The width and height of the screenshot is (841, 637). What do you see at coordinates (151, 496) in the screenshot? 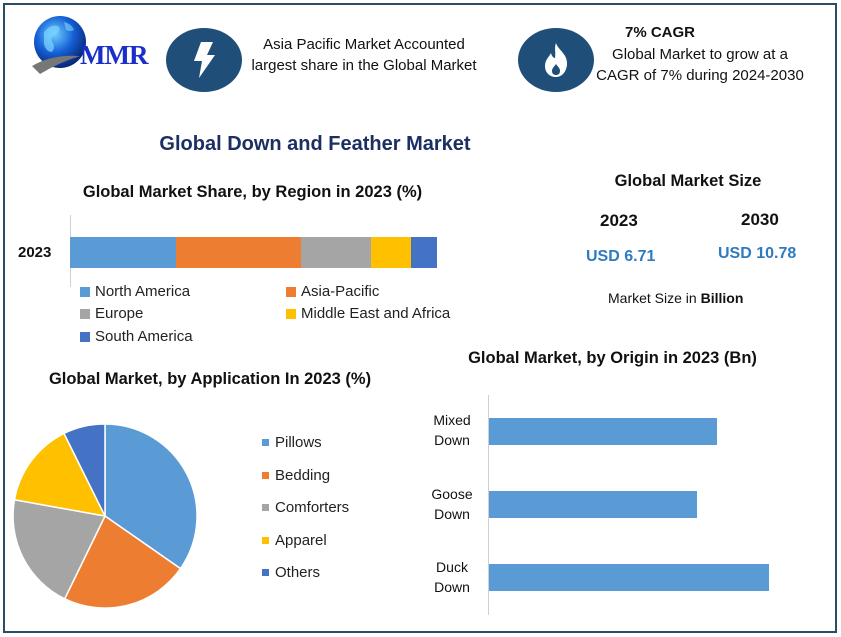
I see `pie-slice-pillows` at bounding box center [151, 496].